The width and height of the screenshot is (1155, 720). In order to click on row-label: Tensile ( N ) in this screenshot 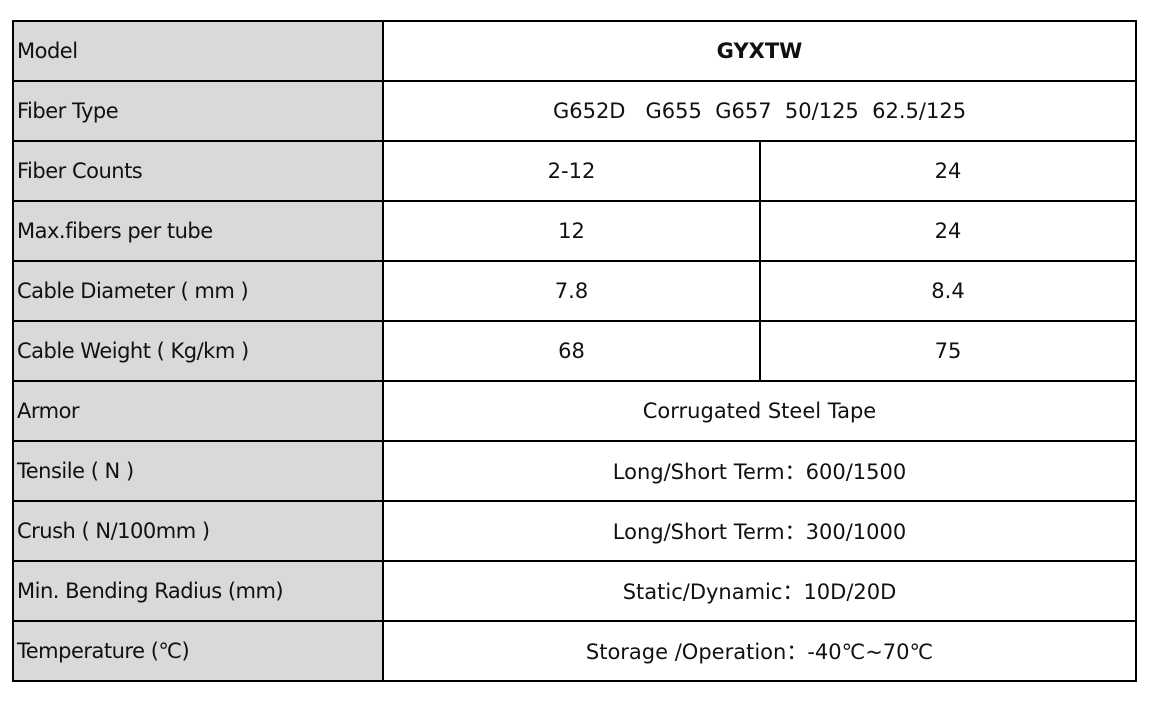, I will do `click(198, 471)`.